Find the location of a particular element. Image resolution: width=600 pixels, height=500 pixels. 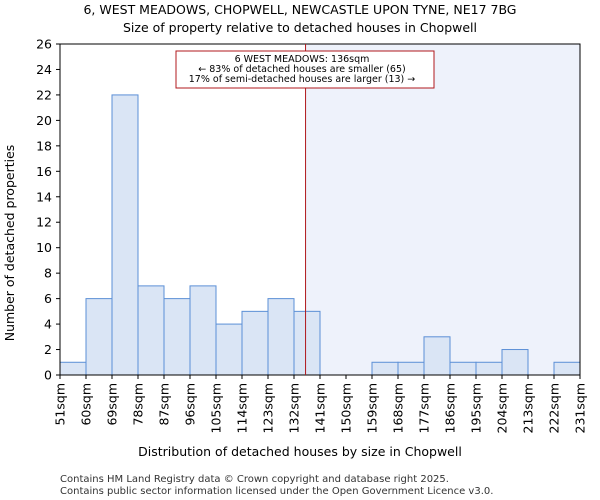

x-tick-label: 78sqm is located at coordinates (138, 404).